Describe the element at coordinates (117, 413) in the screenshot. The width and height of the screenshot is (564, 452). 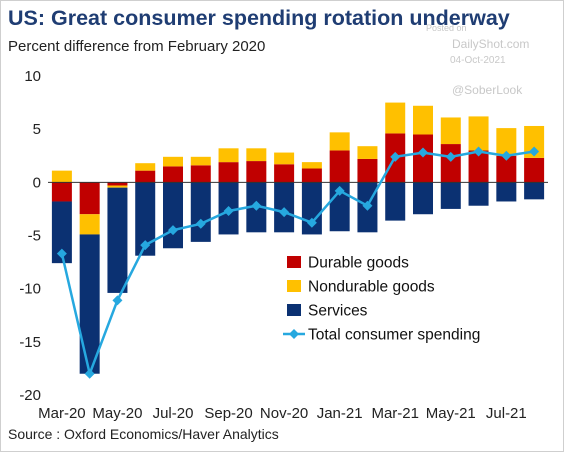
I see `x-tick-label: May-20` at that location.